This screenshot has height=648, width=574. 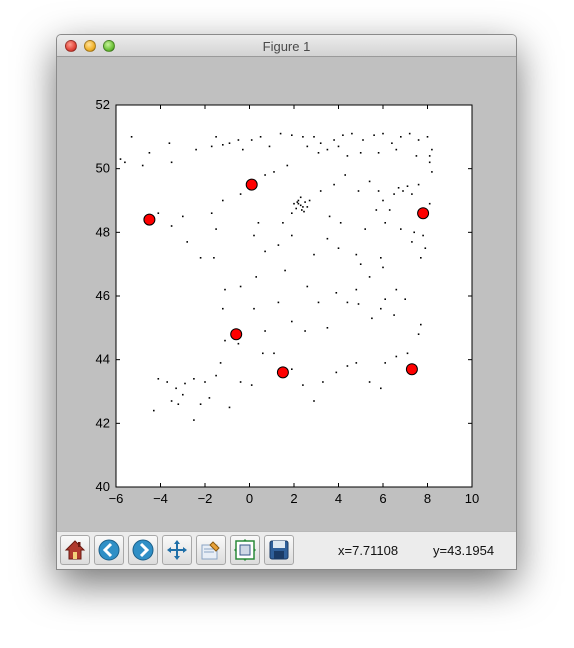 What do you see at coordinates (338, 498) in the screenshot?
I see `x-tick-label: 4` at bounding box center [338, 498].